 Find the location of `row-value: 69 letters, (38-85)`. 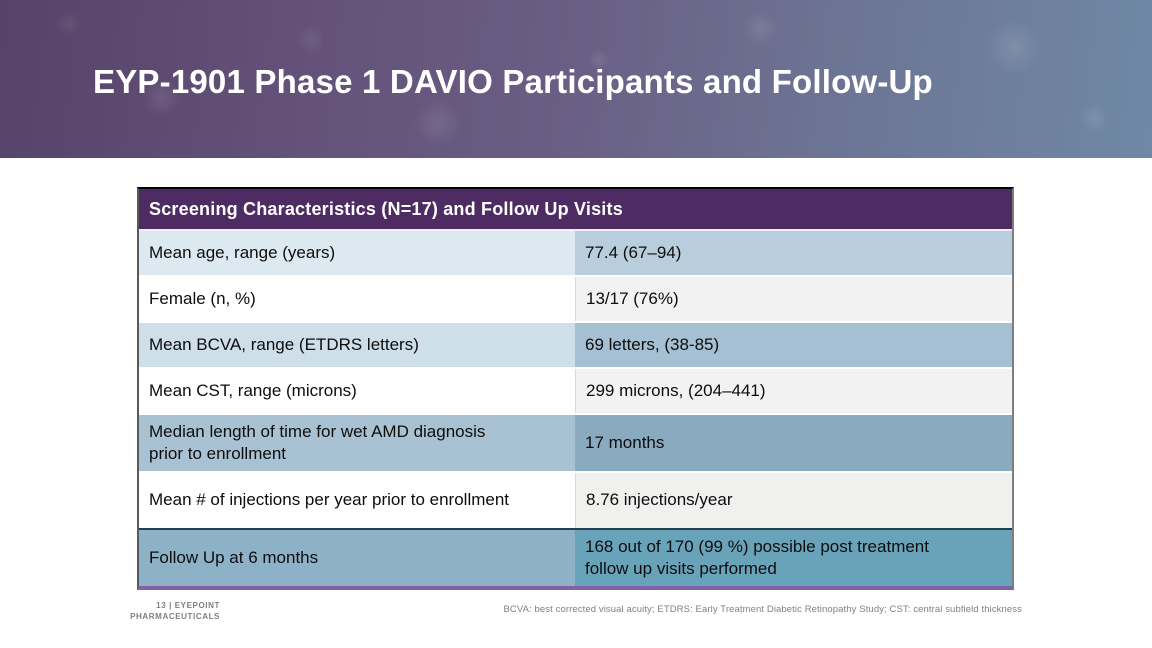

row-value: 69 letters, (38-85) is located at coordinates (793, 345).